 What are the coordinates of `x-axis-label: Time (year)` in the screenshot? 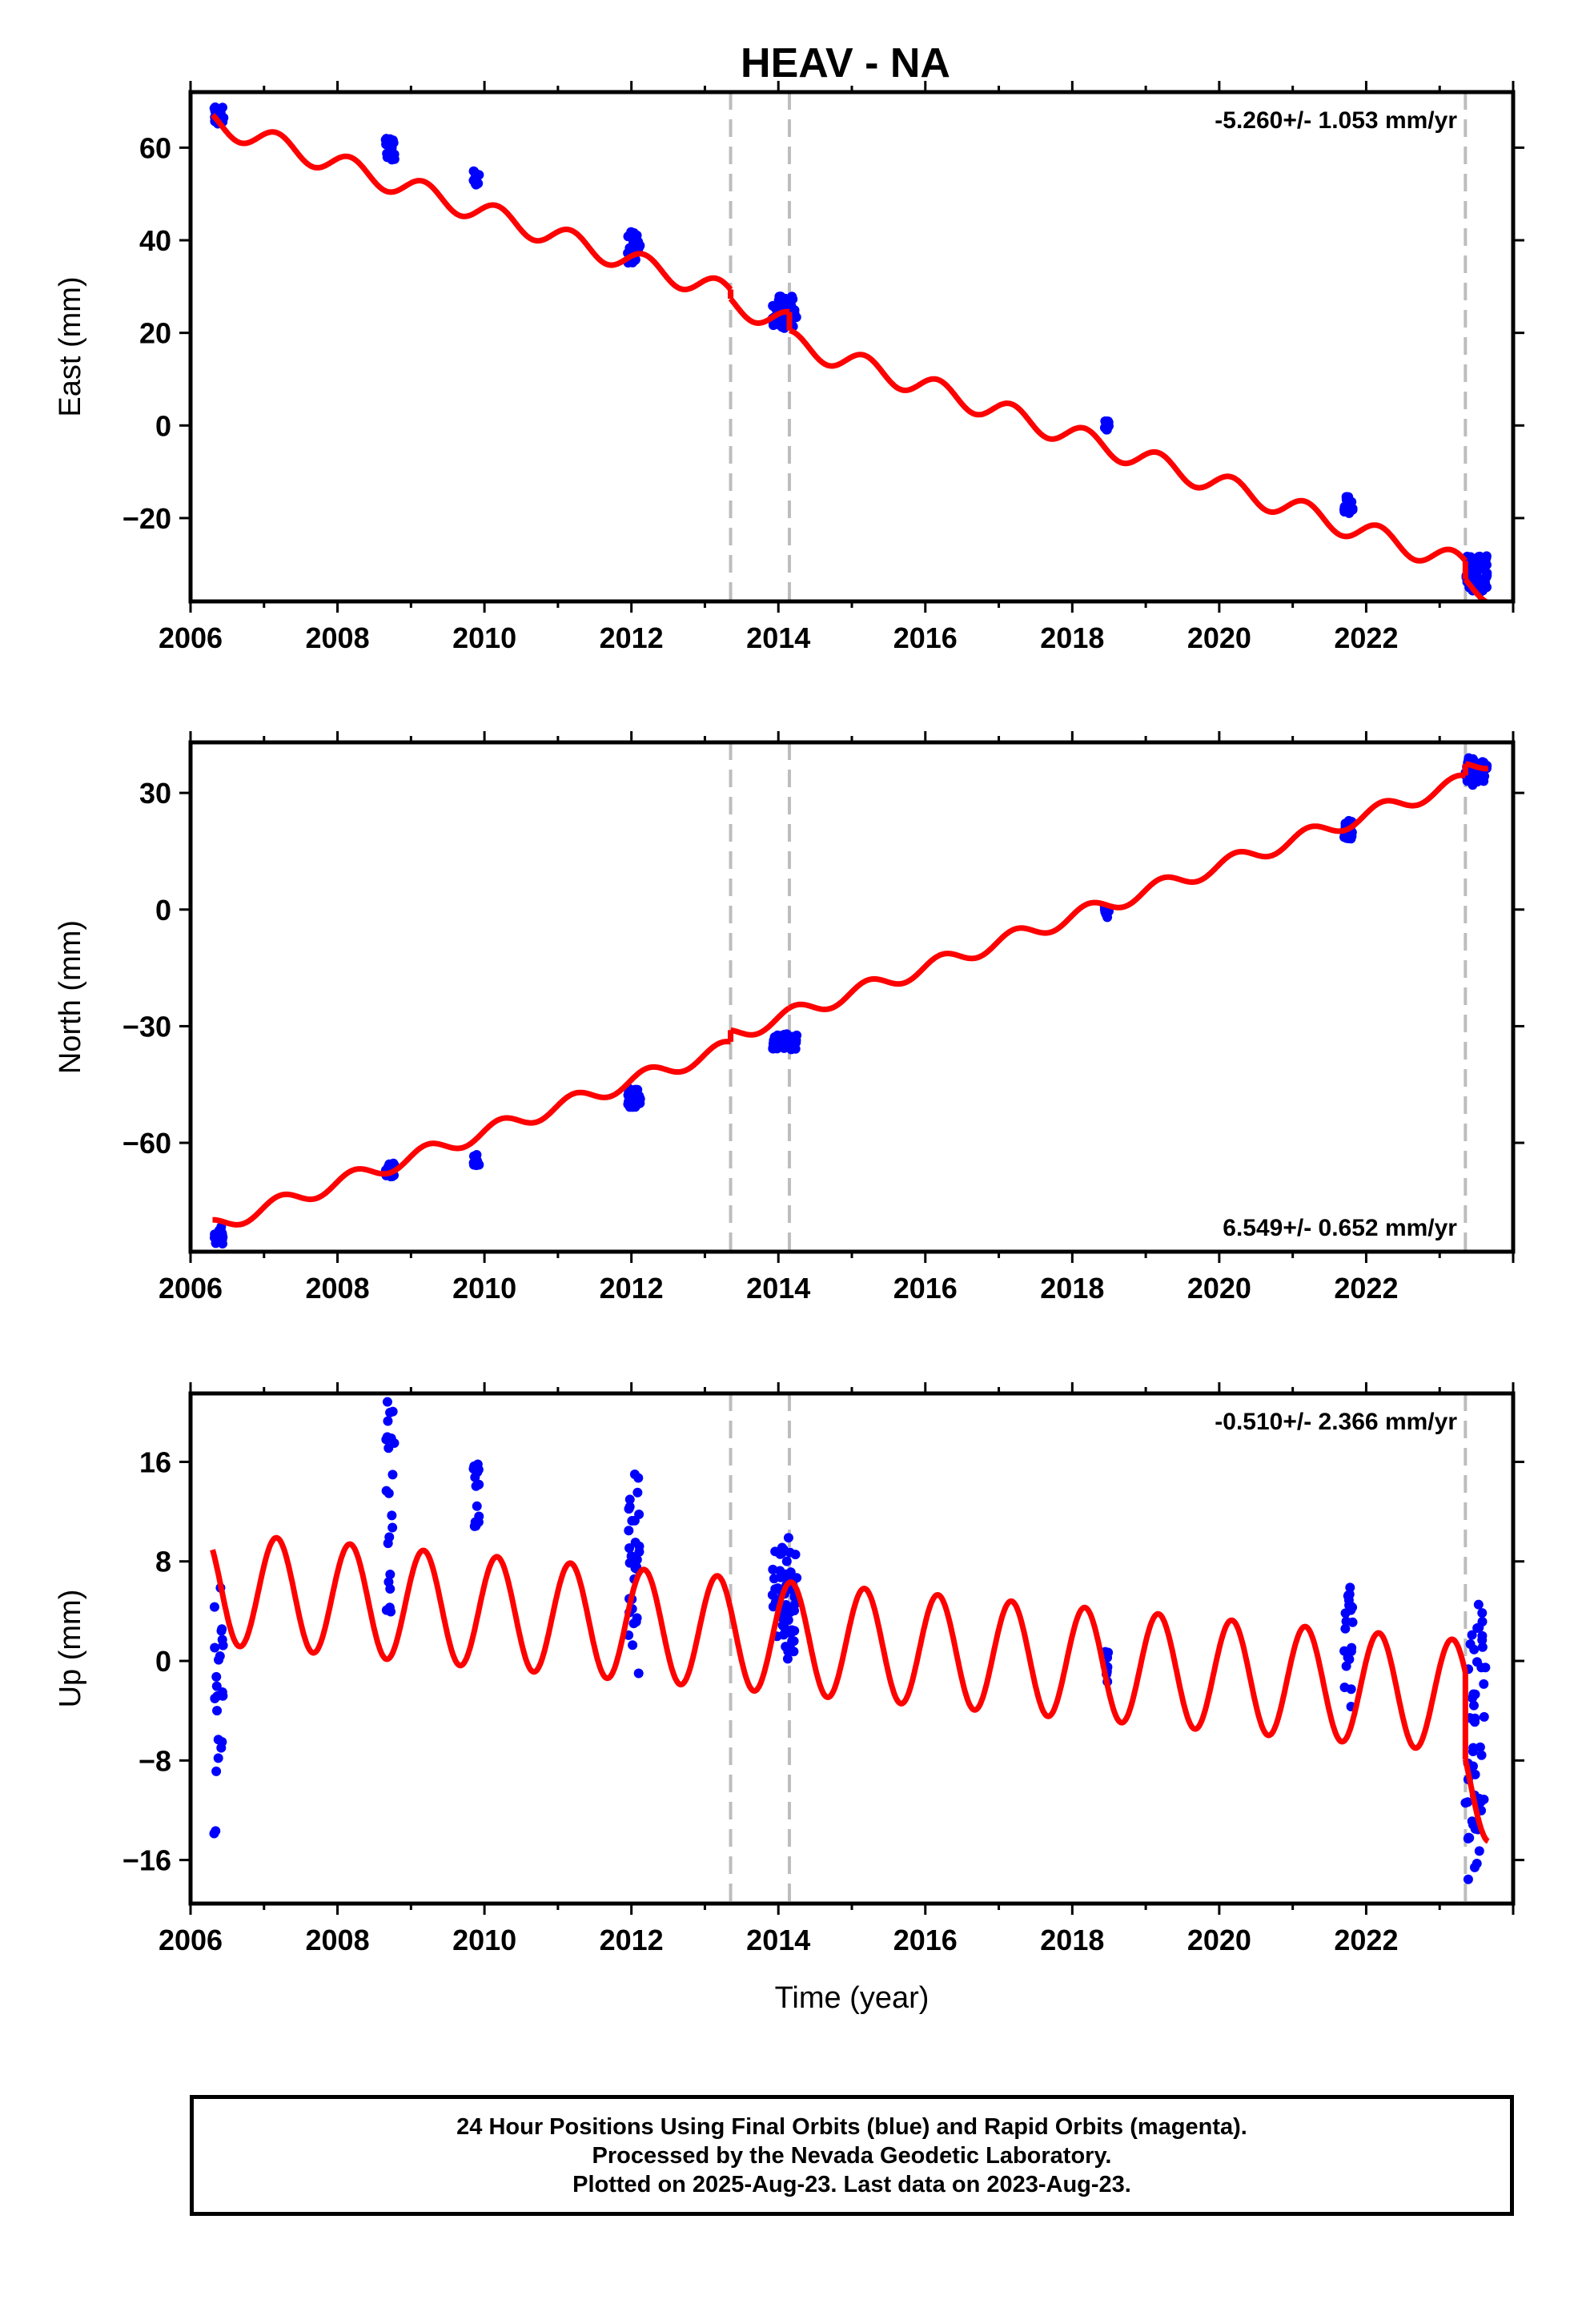 It's located at (852, 1998).